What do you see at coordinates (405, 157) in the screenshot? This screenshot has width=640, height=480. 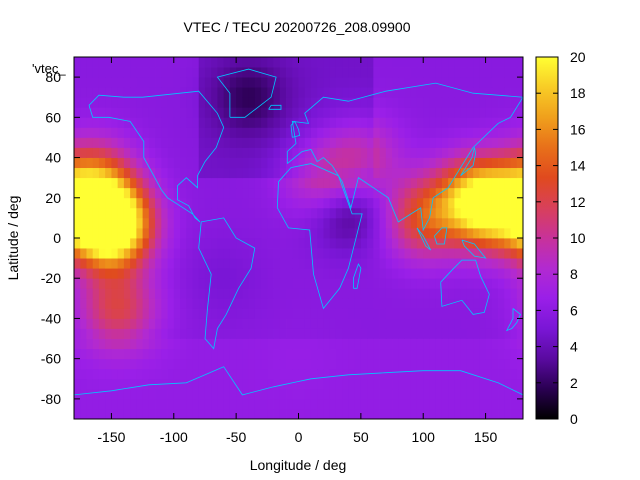 I see `coastline-eurasia` at bounding box center [405, 157].